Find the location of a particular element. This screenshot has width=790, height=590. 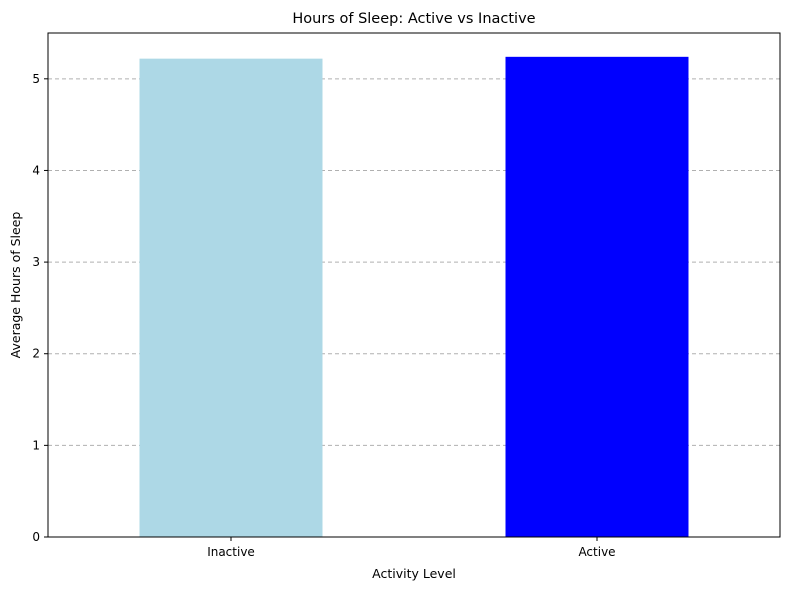

x-axis: Inactive Active is located at coordinates (411, 548).